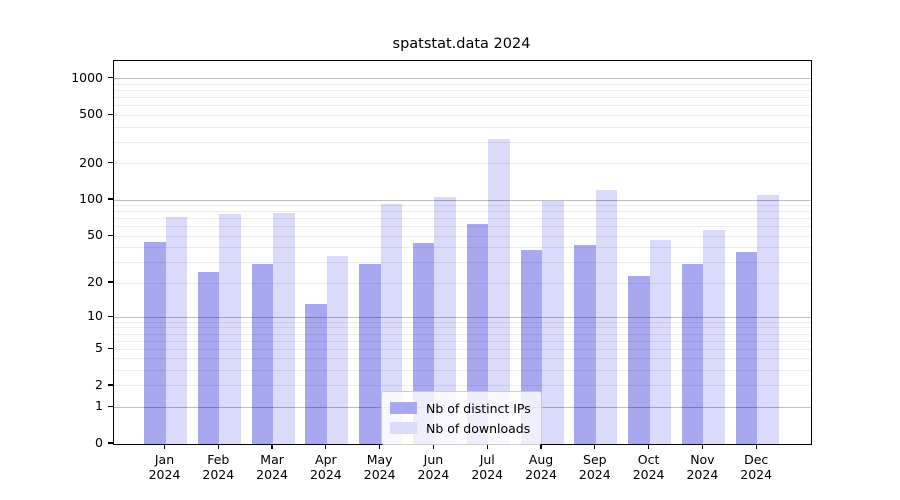 This screenshot has width=900, height=500. I want to click on x-tick-month: Sep, so click(595, 459).